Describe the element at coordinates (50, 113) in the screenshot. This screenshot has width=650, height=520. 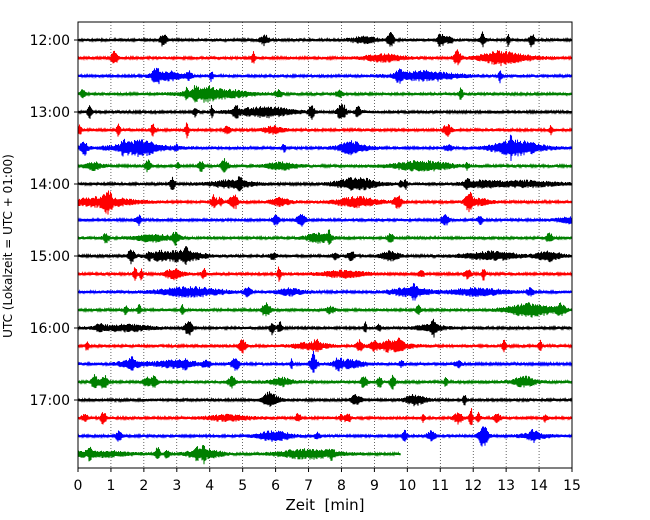
I see `y-tick-label: 13:00` at that location.